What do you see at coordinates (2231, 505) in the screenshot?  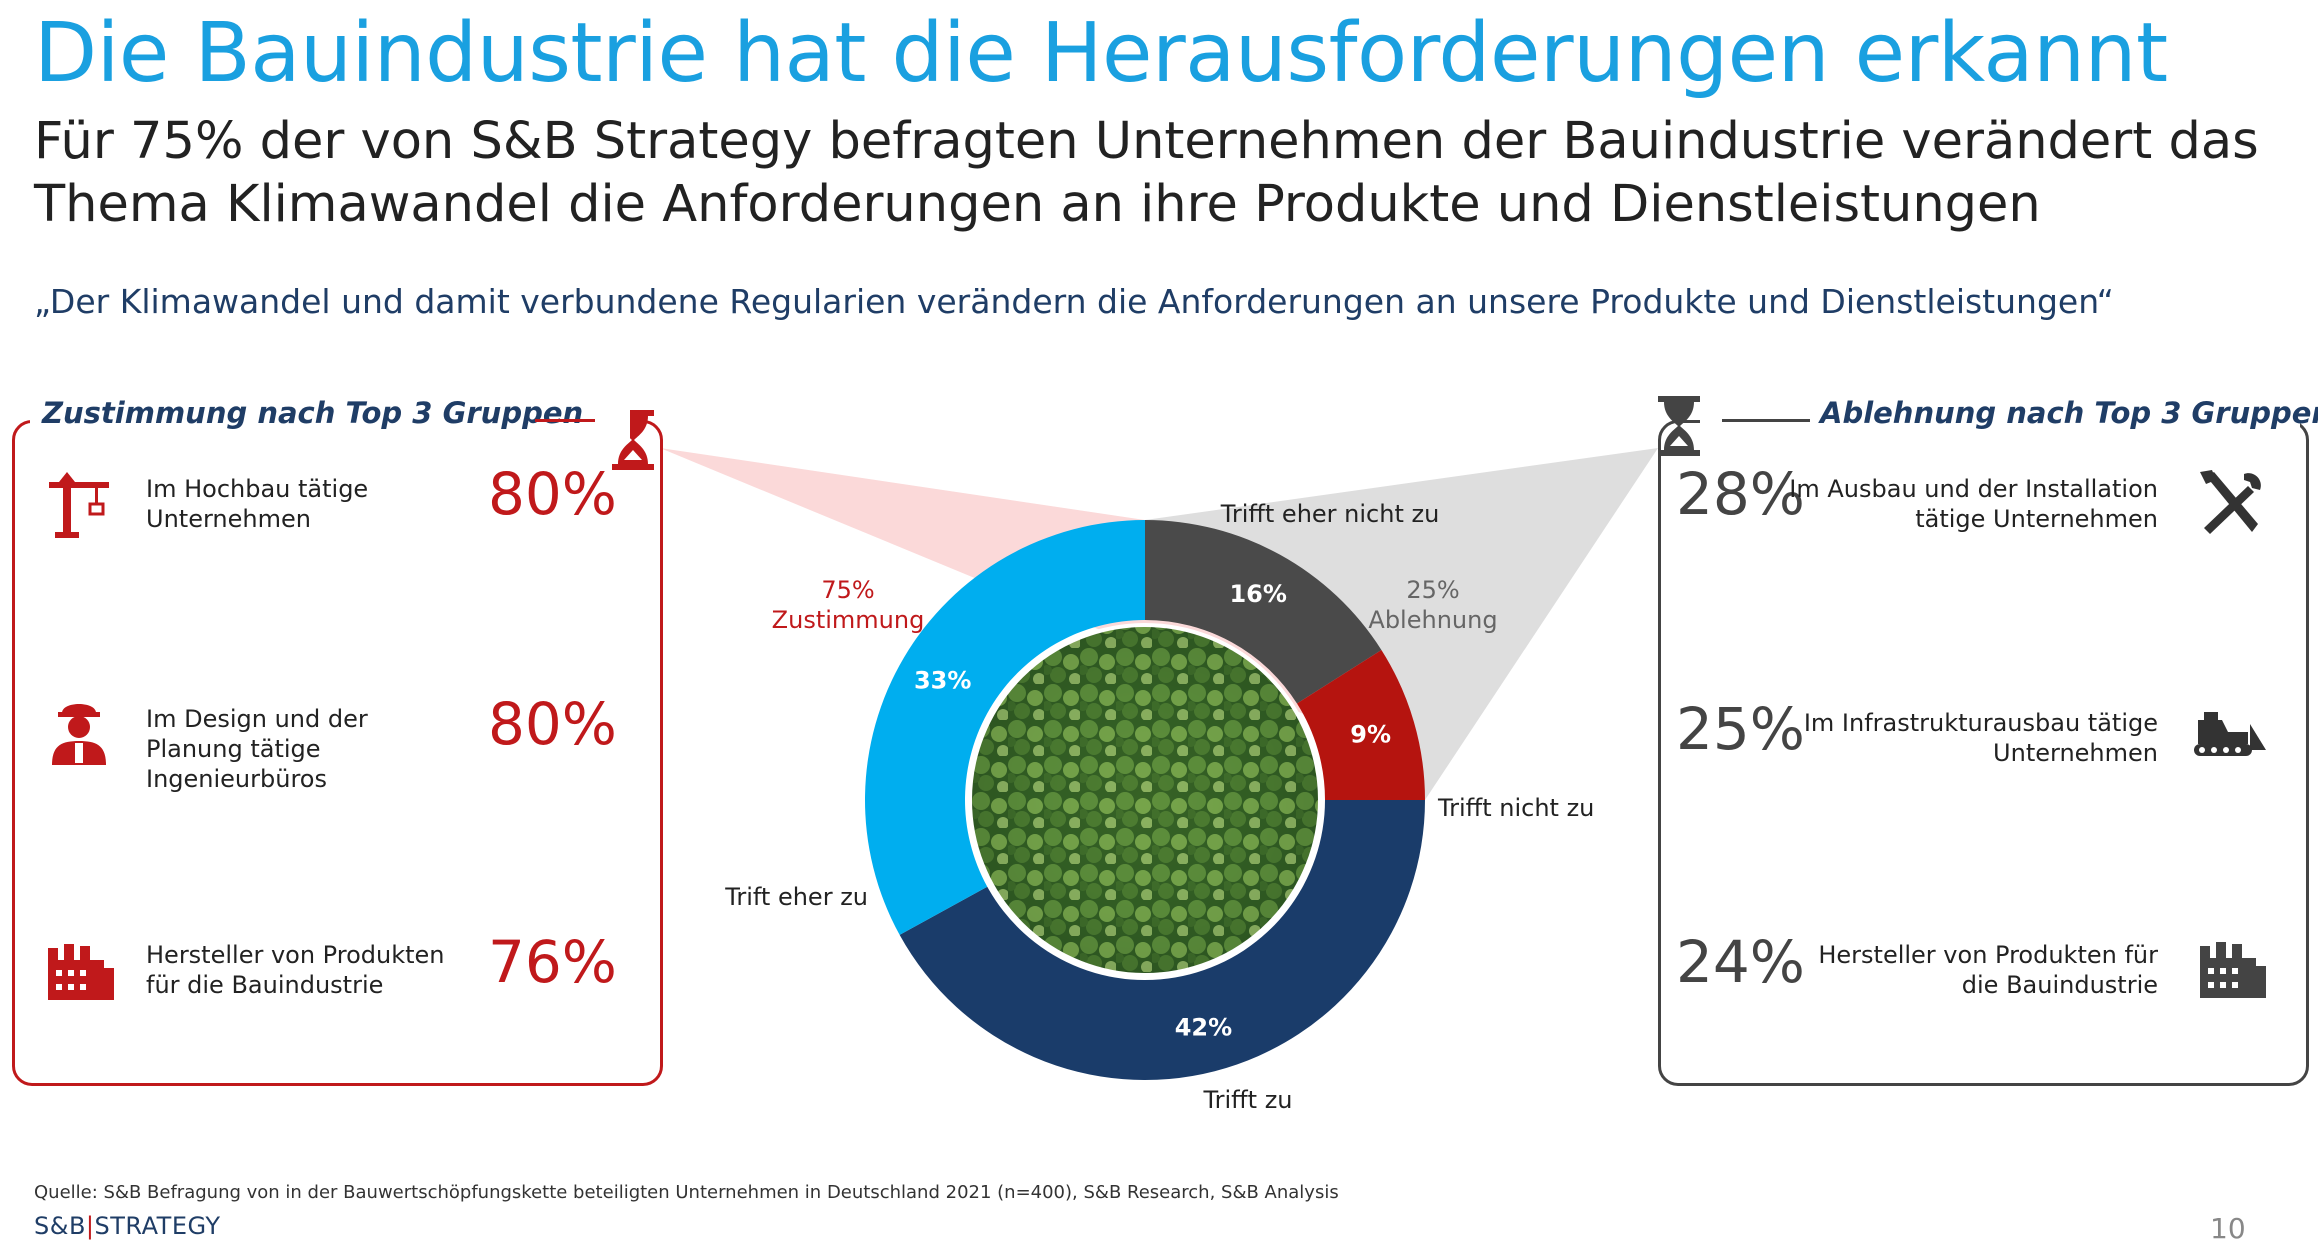 I see `tools-icon` at bounding box center [2231, 505].